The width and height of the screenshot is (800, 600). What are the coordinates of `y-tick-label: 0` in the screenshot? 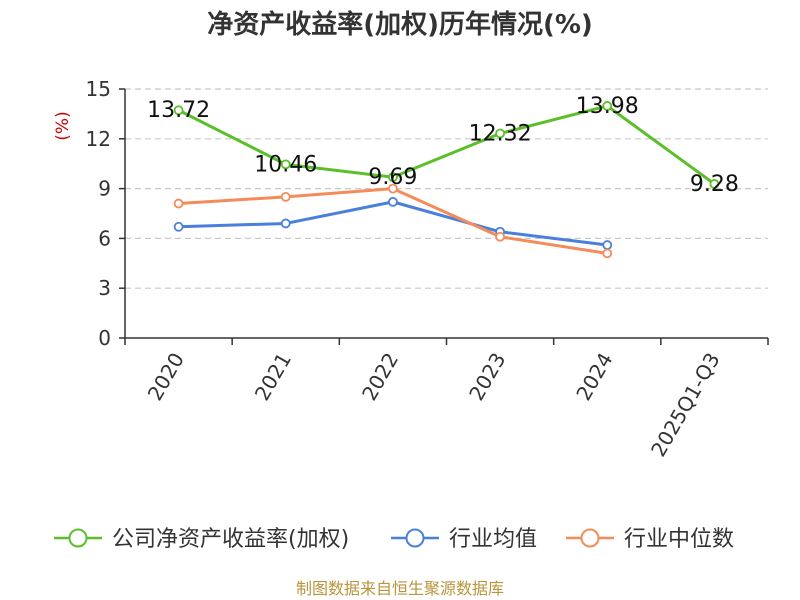 It's located at (104, 338).